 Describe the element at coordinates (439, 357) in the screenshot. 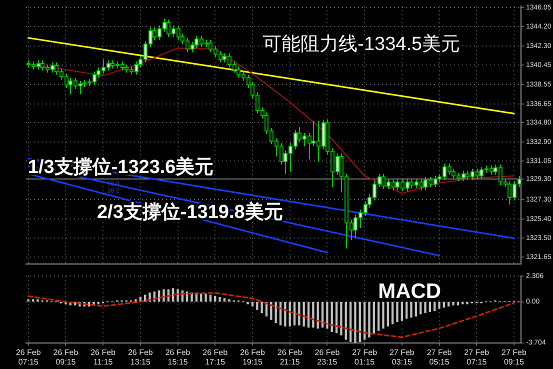

I see `x-tick-label: 27 Feb 05:15` at that location.